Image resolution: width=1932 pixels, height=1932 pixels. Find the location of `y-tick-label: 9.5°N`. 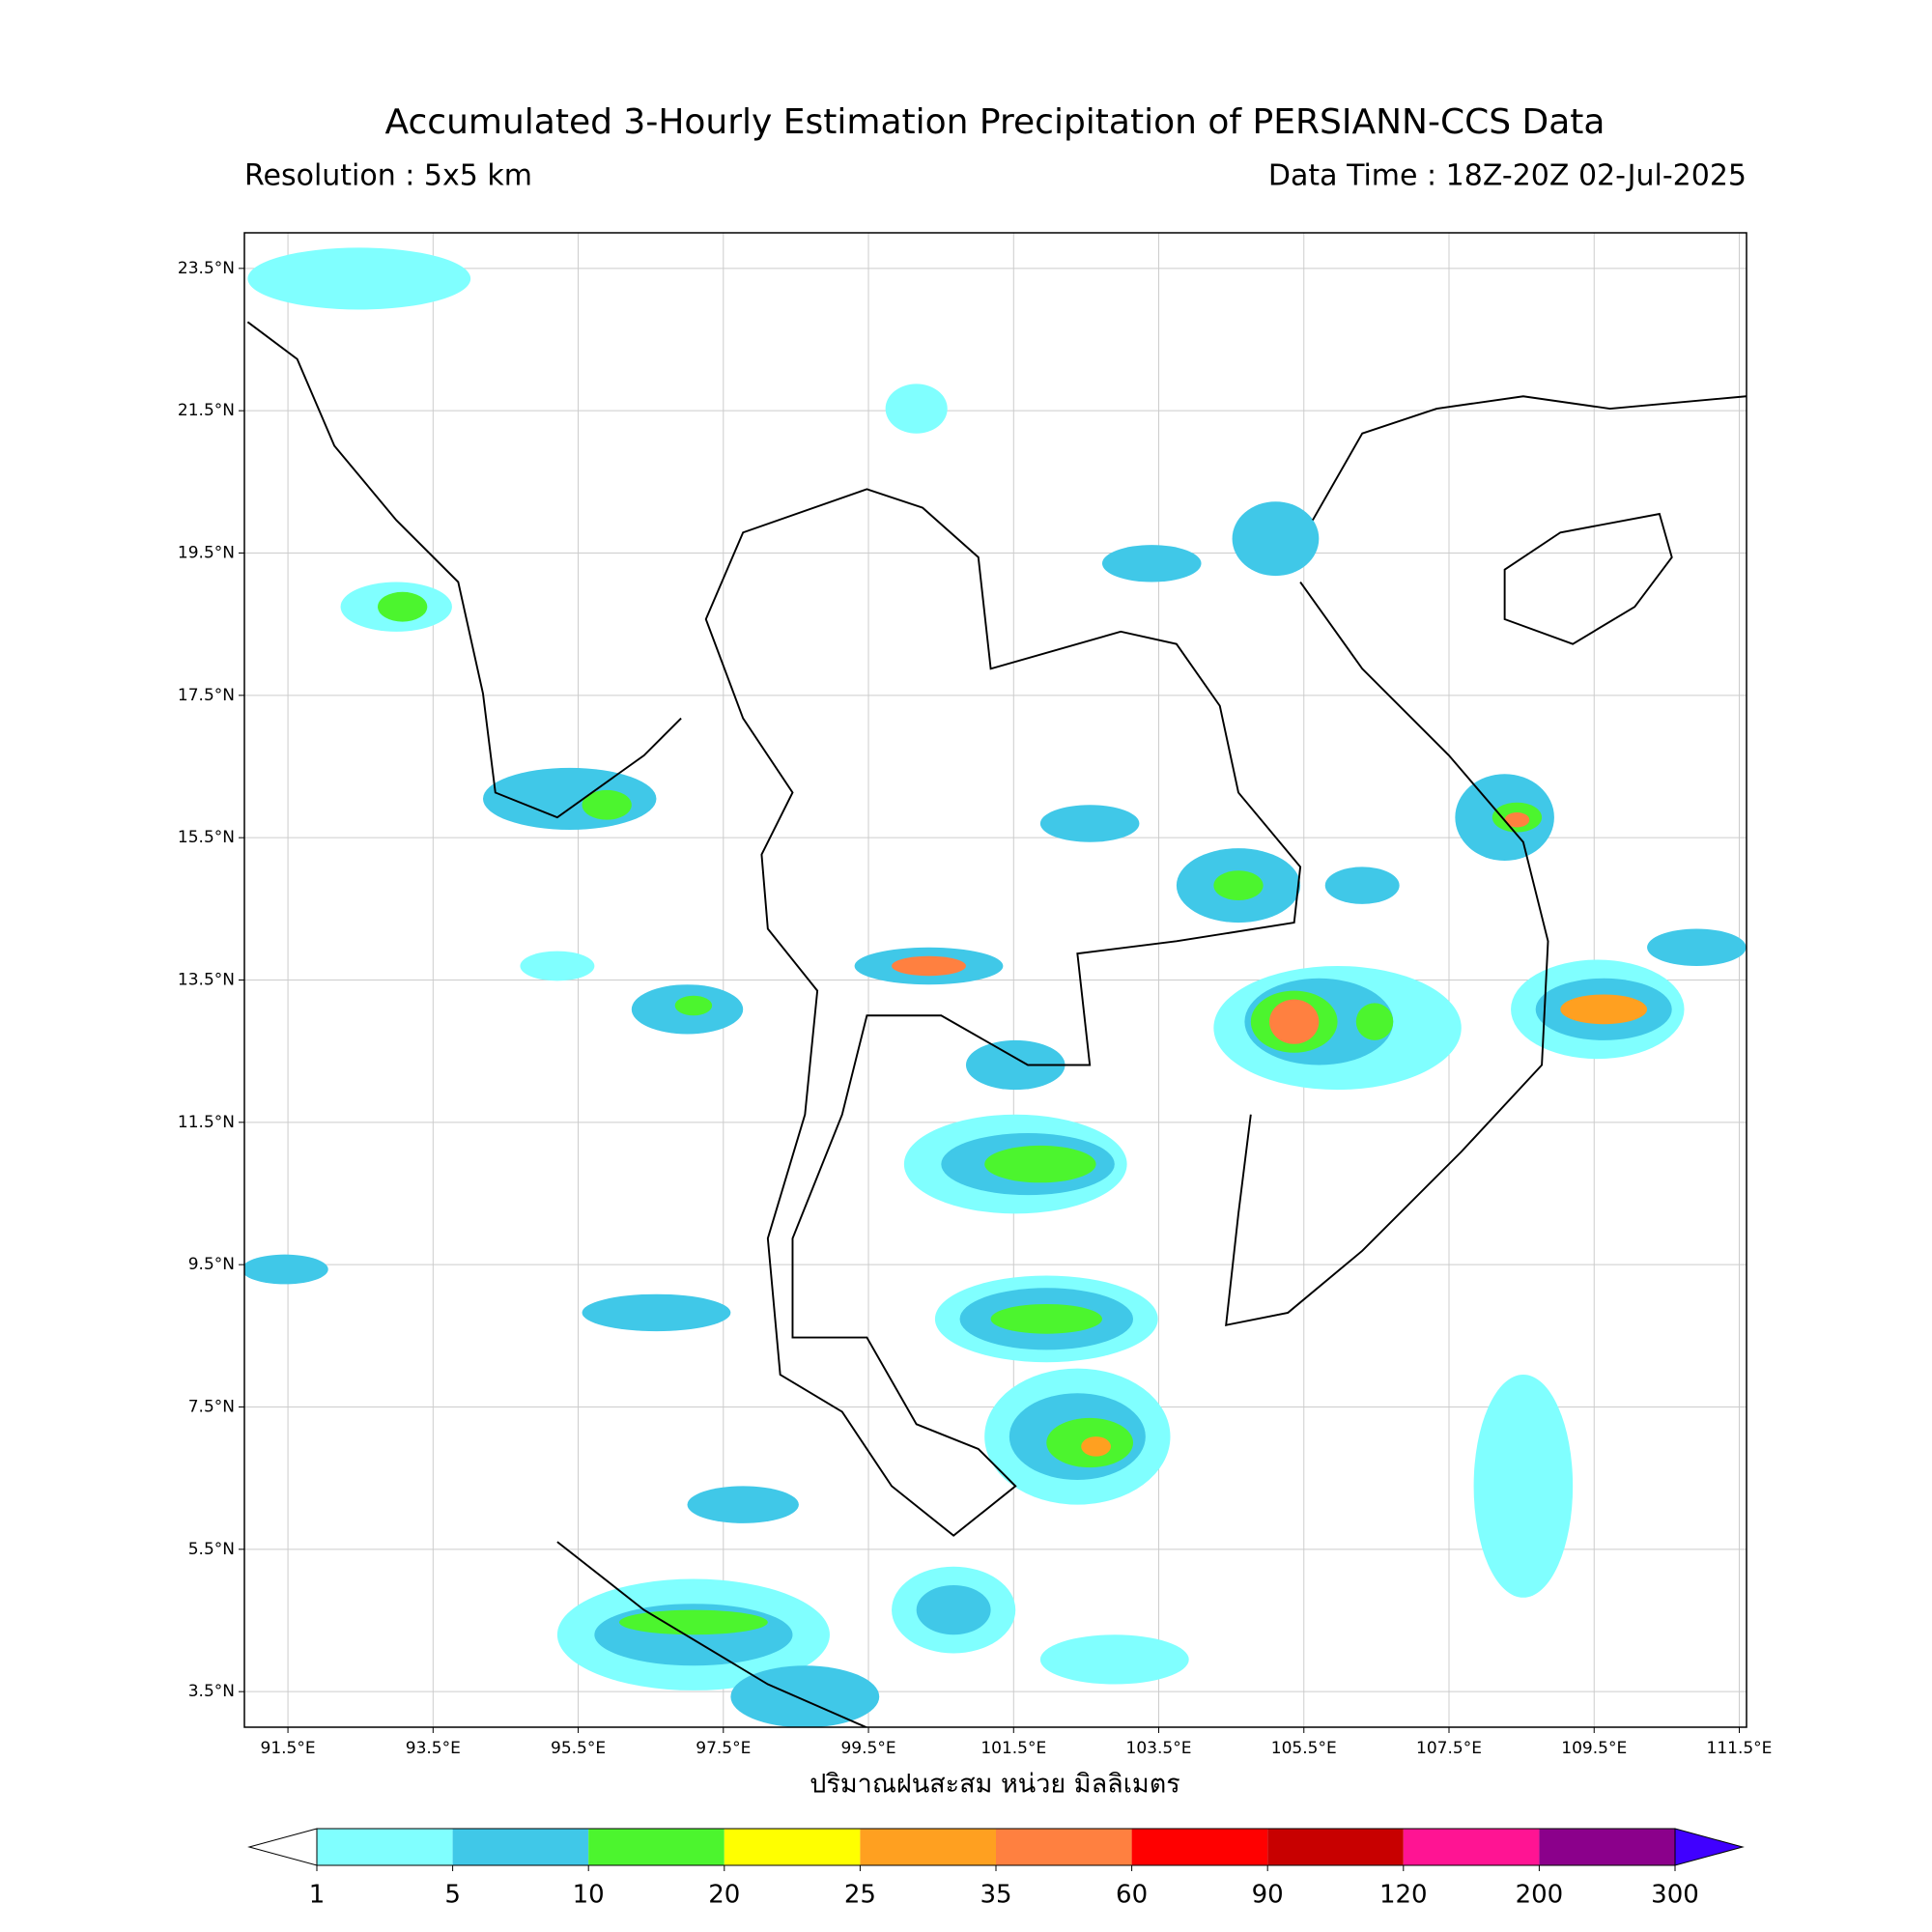

y-tick-label: 9.5°N is located at coordinates (211, 1264).